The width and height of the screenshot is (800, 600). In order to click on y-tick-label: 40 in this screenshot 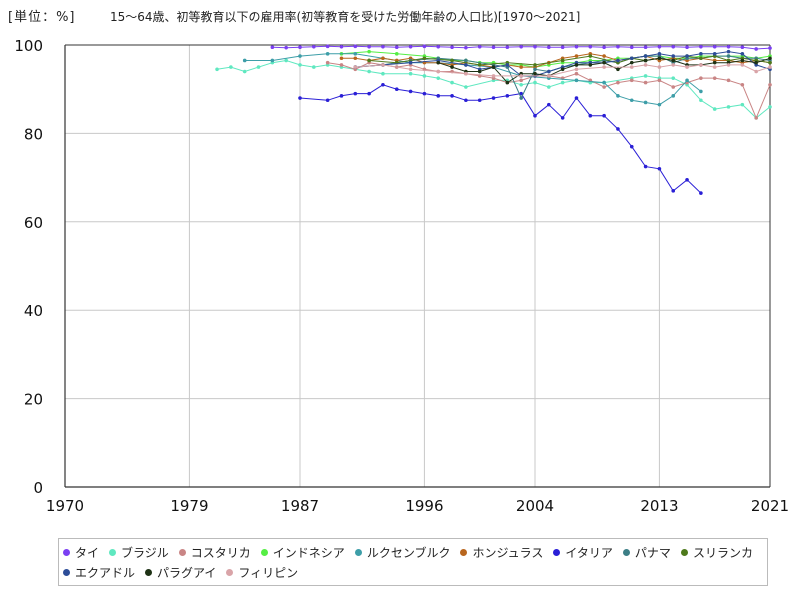, I will do `click(33, 311)`.